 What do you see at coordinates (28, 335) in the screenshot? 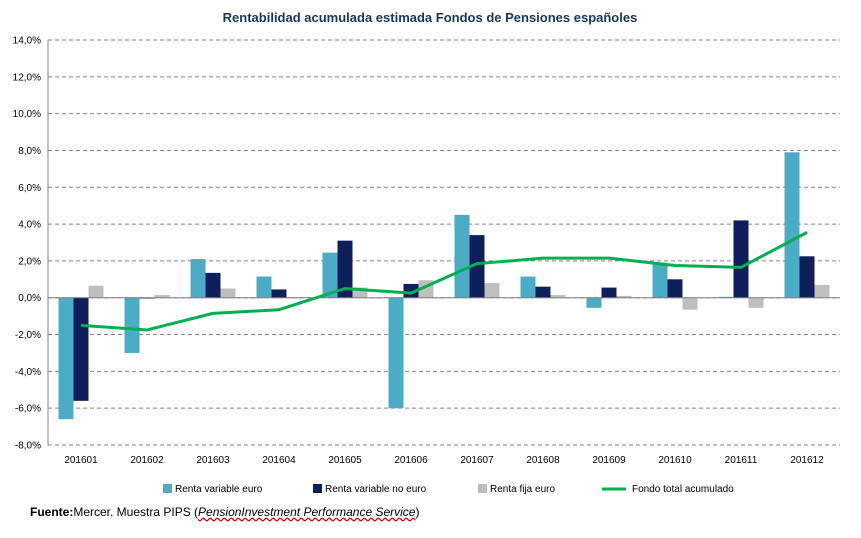
I see `y-tick-label: -2,0%` at bounding box center [28, 335].